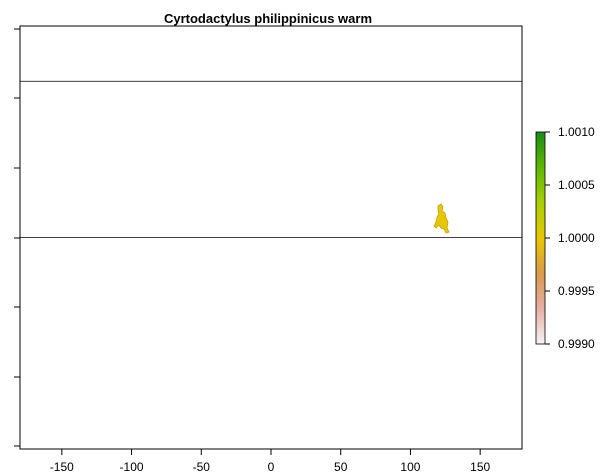 This screenshot has height=472, width=614. I want to click on legend-ticks: 1.0010 1.0005 1.0000 0.9995 0.9990, so click(570, 238).